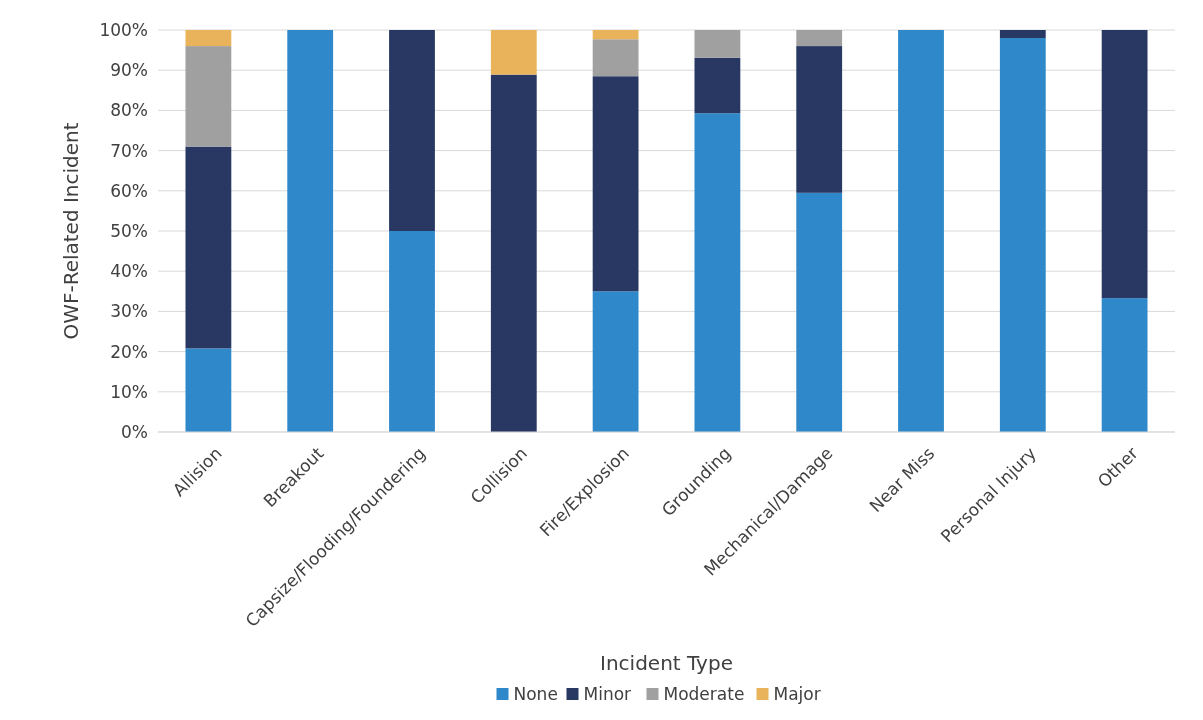  Describe the element at coordinates (129, 391) in the screenshot. I see `y-tick-label: 10%` at that location.